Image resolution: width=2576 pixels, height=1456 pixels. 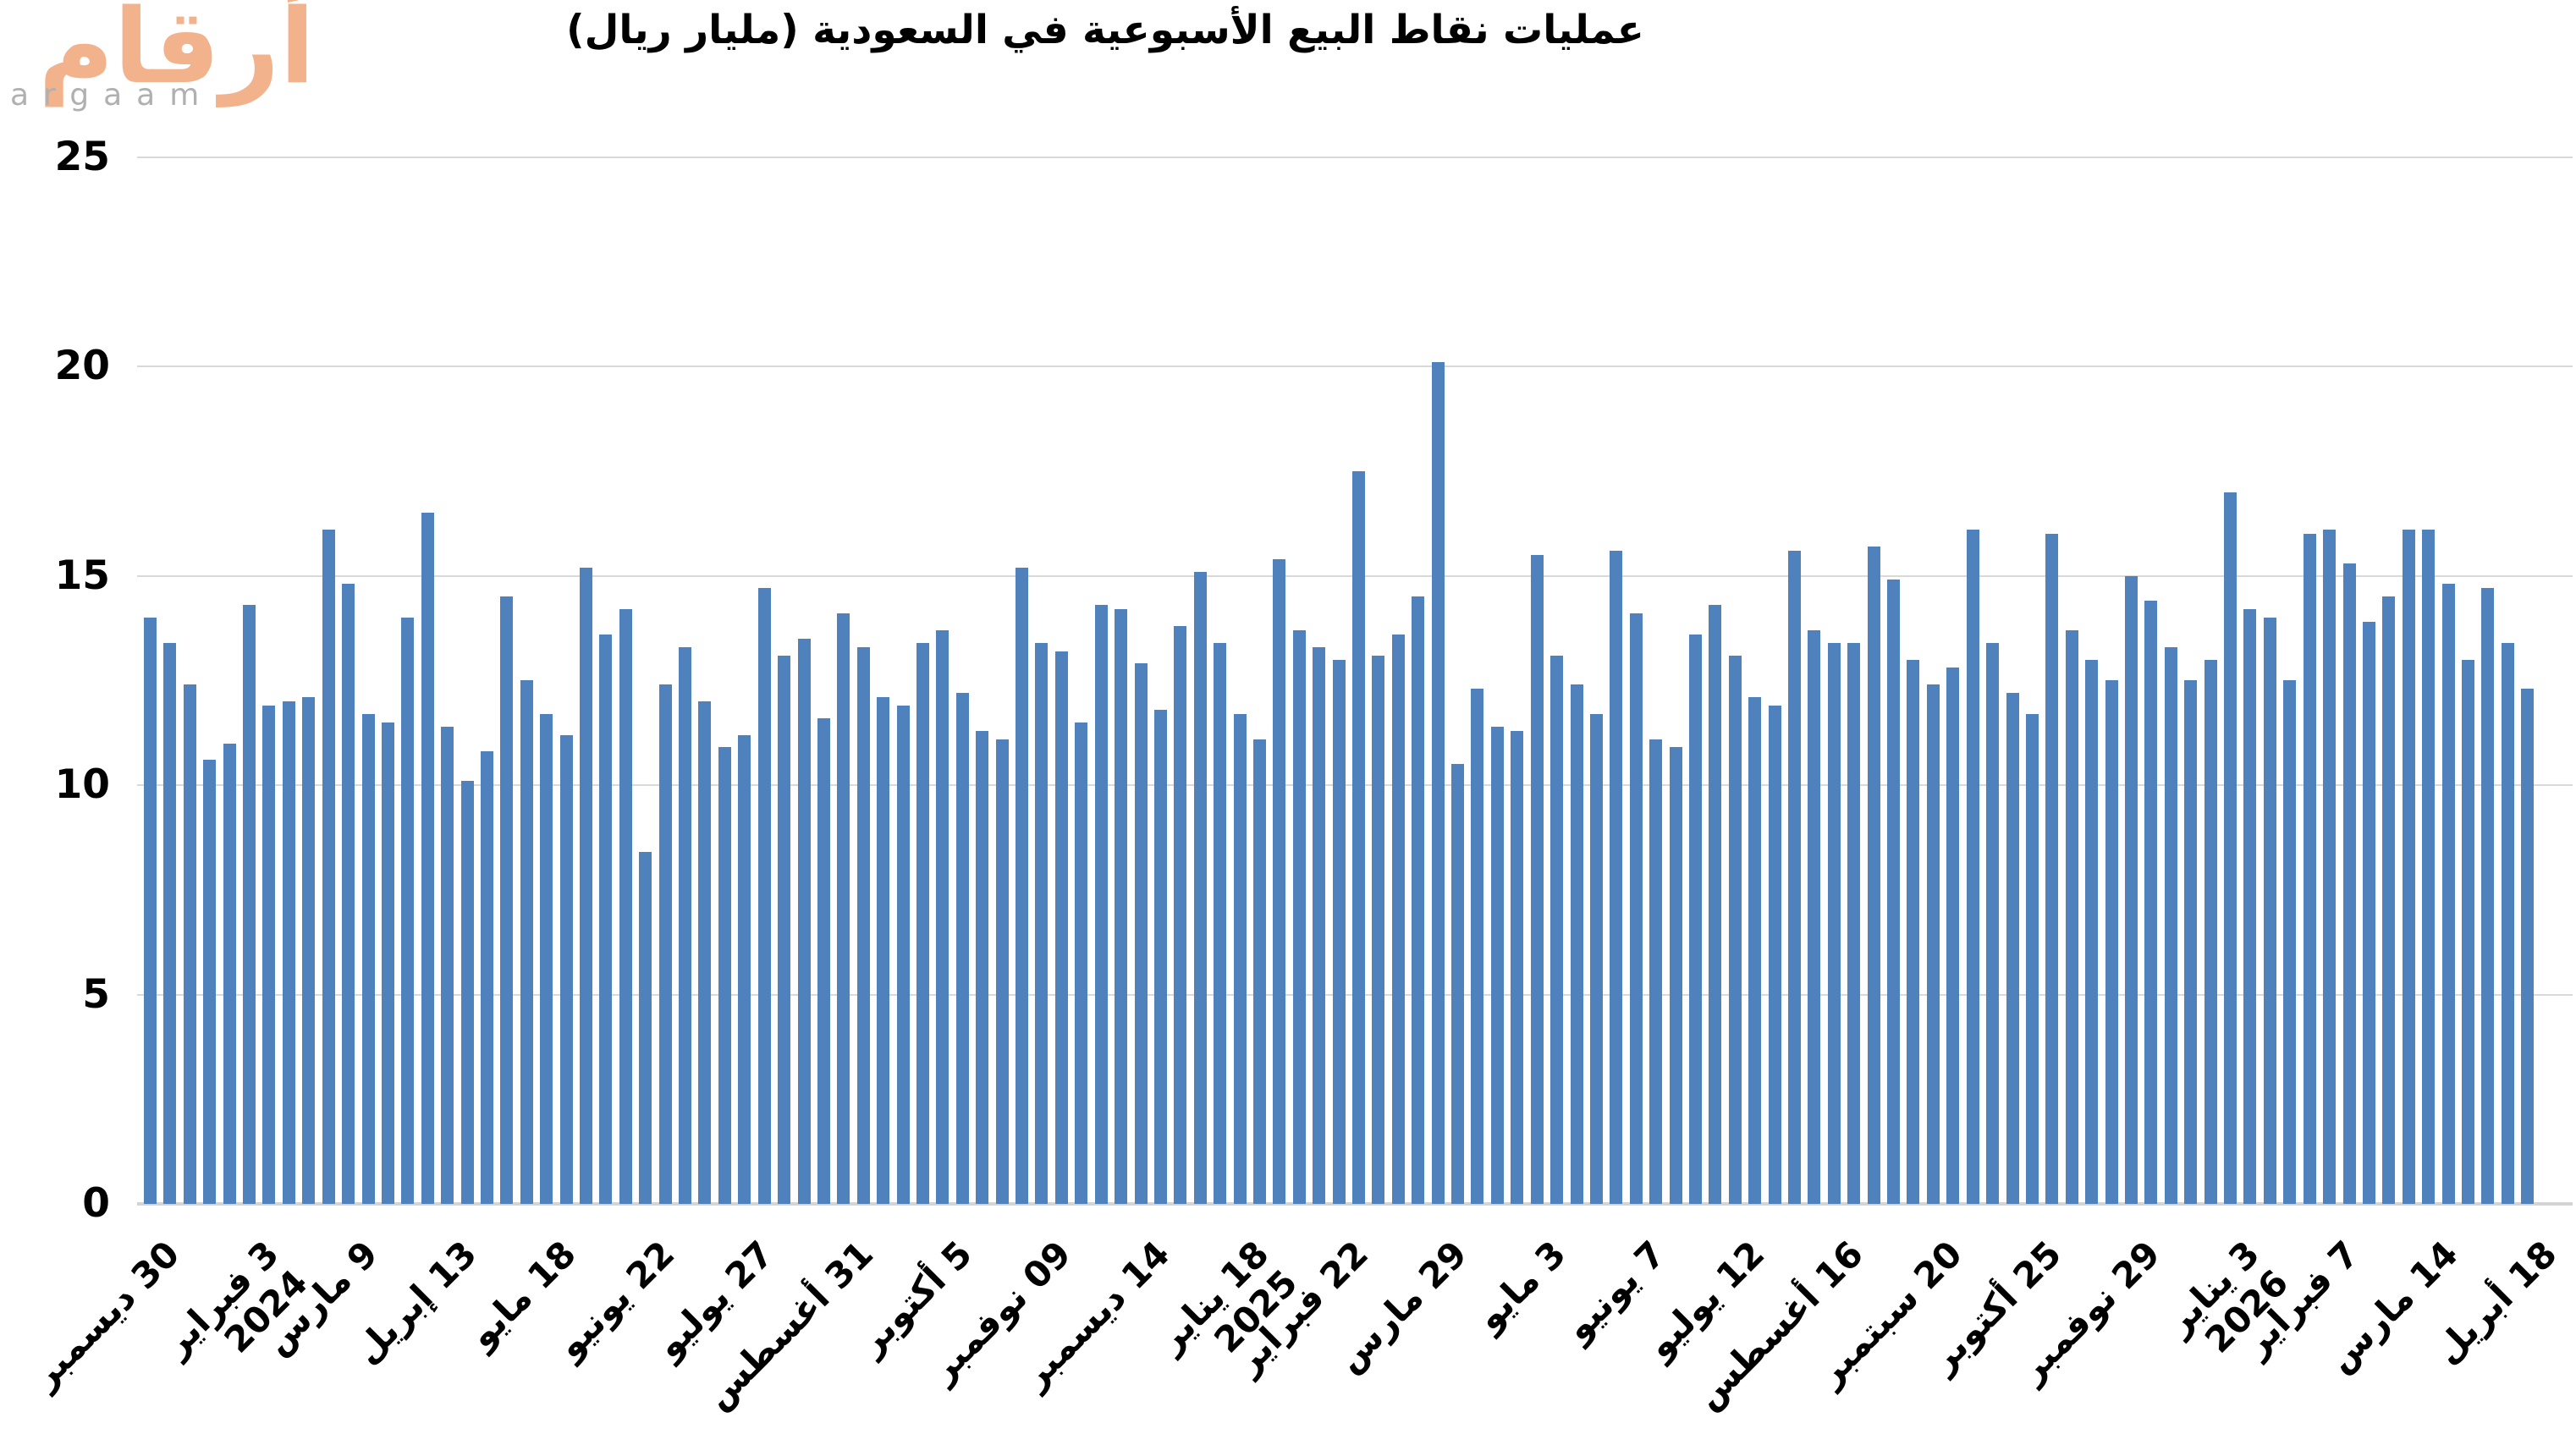 What do you see at coordinates (82, 575) in the screenshot?
I see `y-axis-label-15: 15` at bounding box center [82, 575].